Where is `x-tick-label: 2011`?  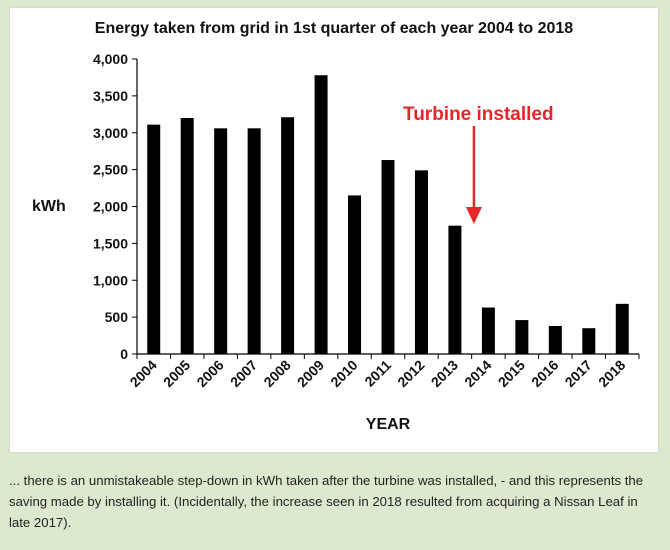
x-tick-label: 2011 is located at coordinates (377, 373).